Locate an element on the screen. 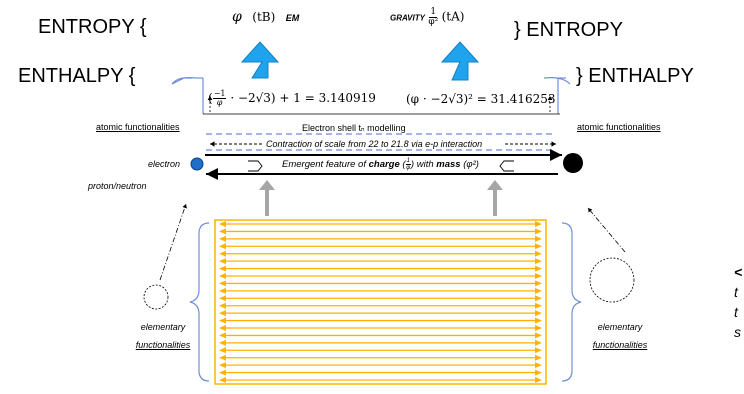  cutoff-line4: s is located at coordinates (738, 332).